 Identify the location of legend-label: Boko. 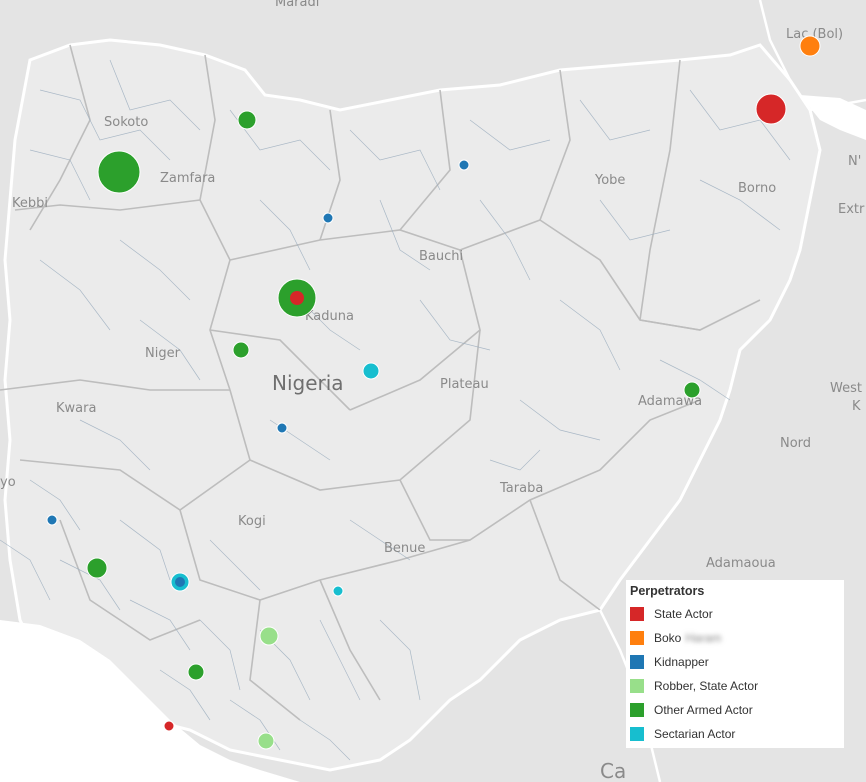
(668, 638).